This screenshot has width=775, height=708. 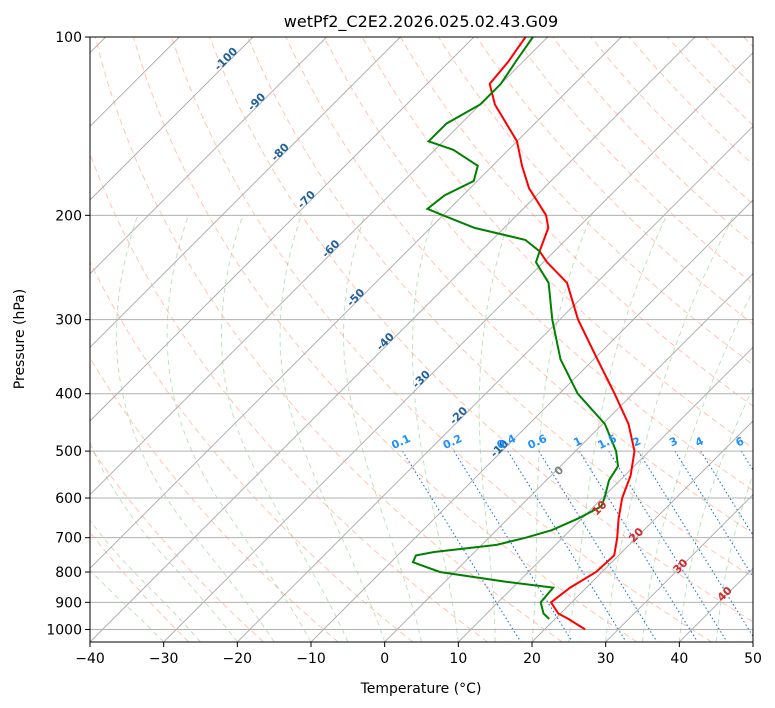 What do you see at coordinates (753, 659) in the screenshot?
I see `x-tick-label: 50` at bounding box center [753, 659].